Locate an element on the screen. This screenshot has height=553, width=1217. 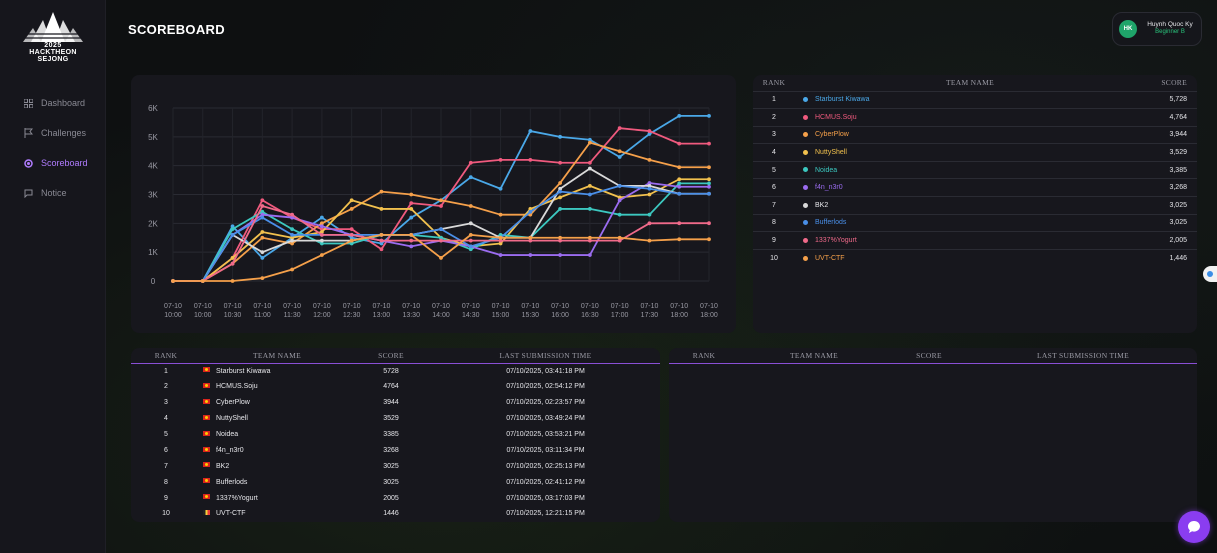
chat-button is located at coordinates (1194, 527).